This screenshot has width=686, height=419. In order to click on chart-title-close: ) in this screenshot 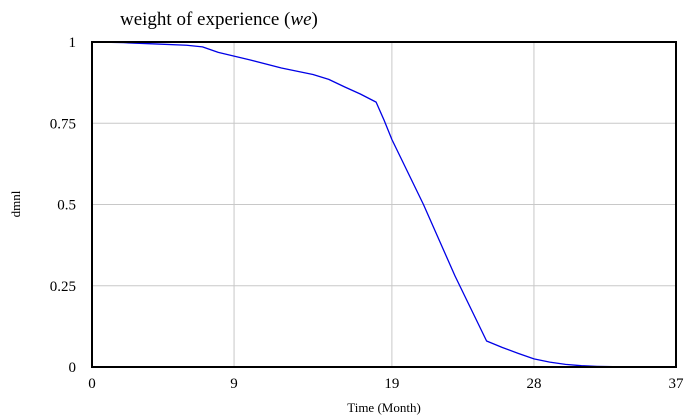, I will do `click(315, 19)`.